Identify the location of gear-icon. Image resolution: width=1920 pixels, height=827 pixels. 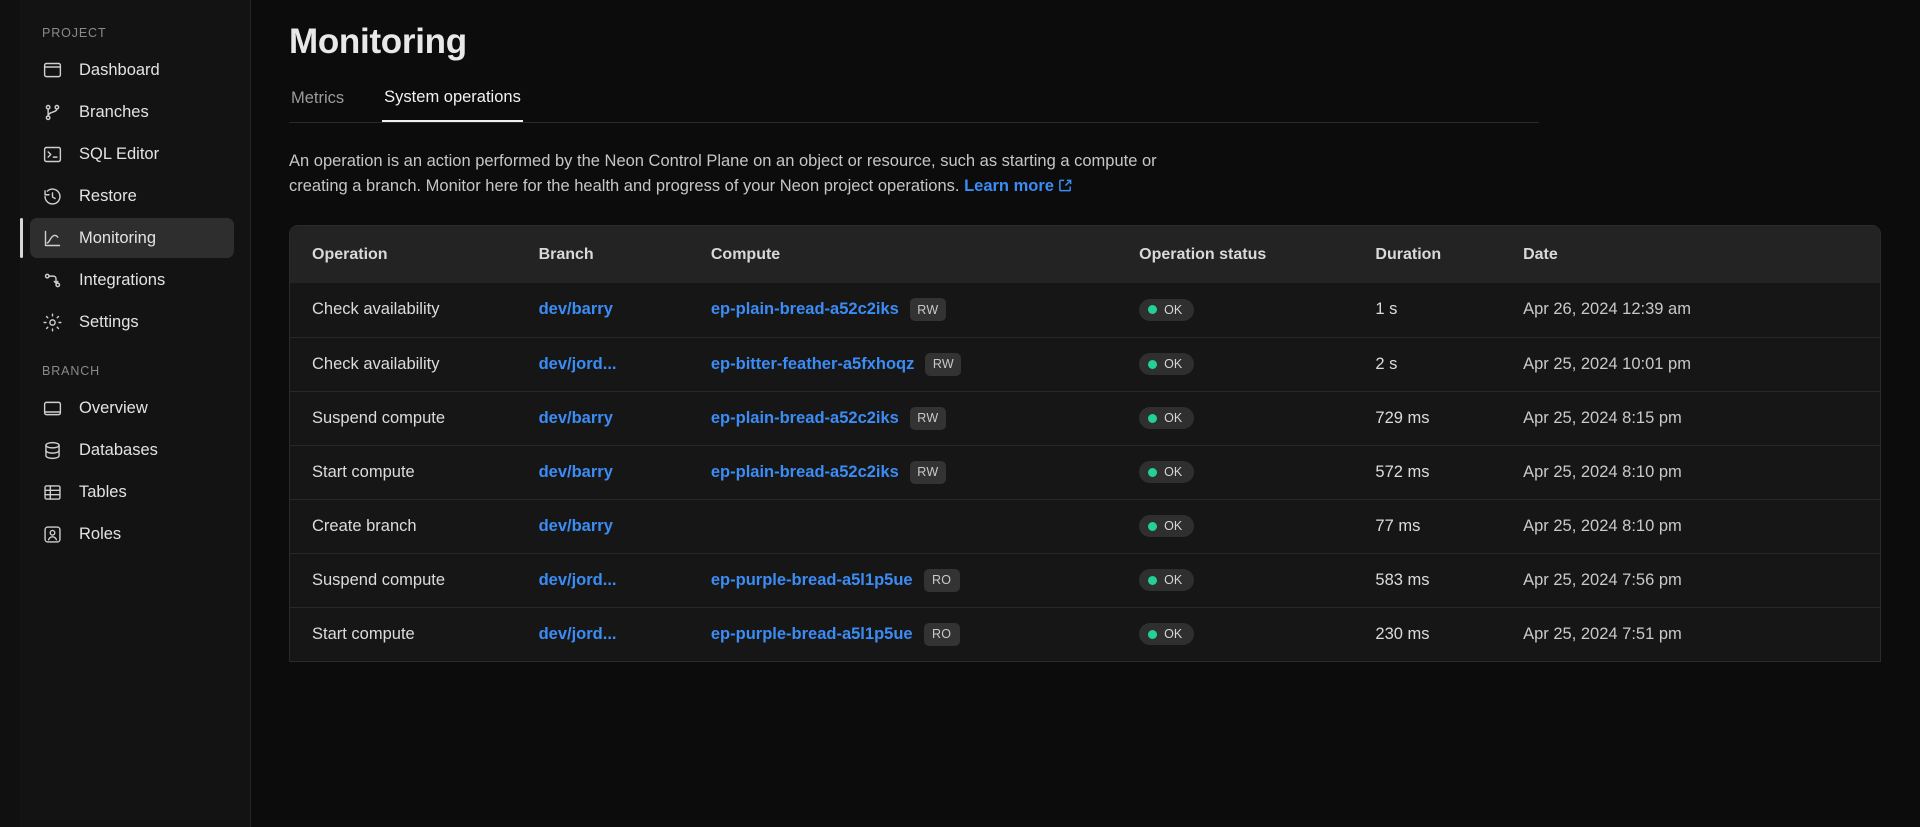
(52, 322).